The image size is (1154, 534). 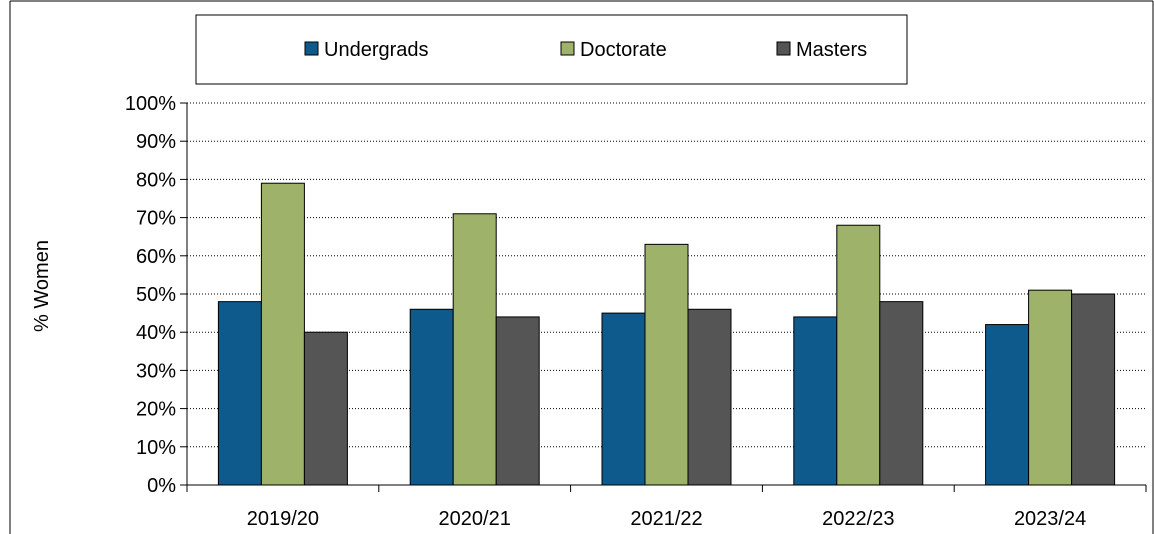 What do you see at coordinates (283, 519) in the screenshot?
I see `x-tick-label: 2019/20` at bounding box center [283, 519].